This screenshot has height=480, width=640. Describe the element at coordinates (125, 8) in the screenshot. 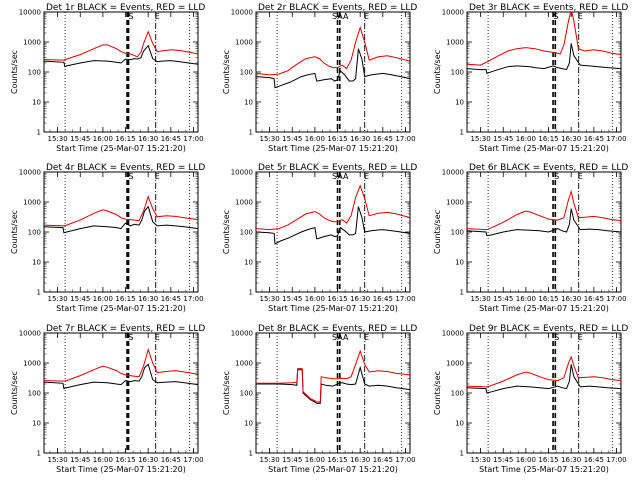

I see `panel-title: Det 1r BLACK = Events, RED = LLD` at that location.